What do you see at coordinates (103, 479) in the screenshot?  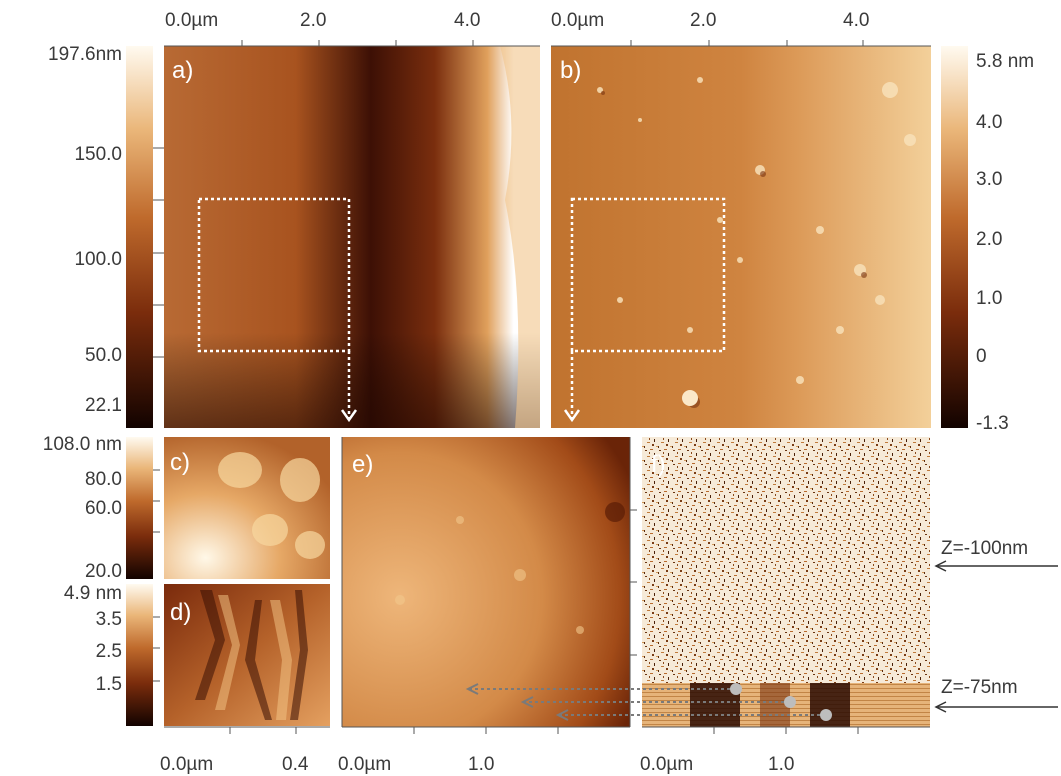 I see `colorbar-c-tick-80: 80.0` at bounding box center [103, 479].